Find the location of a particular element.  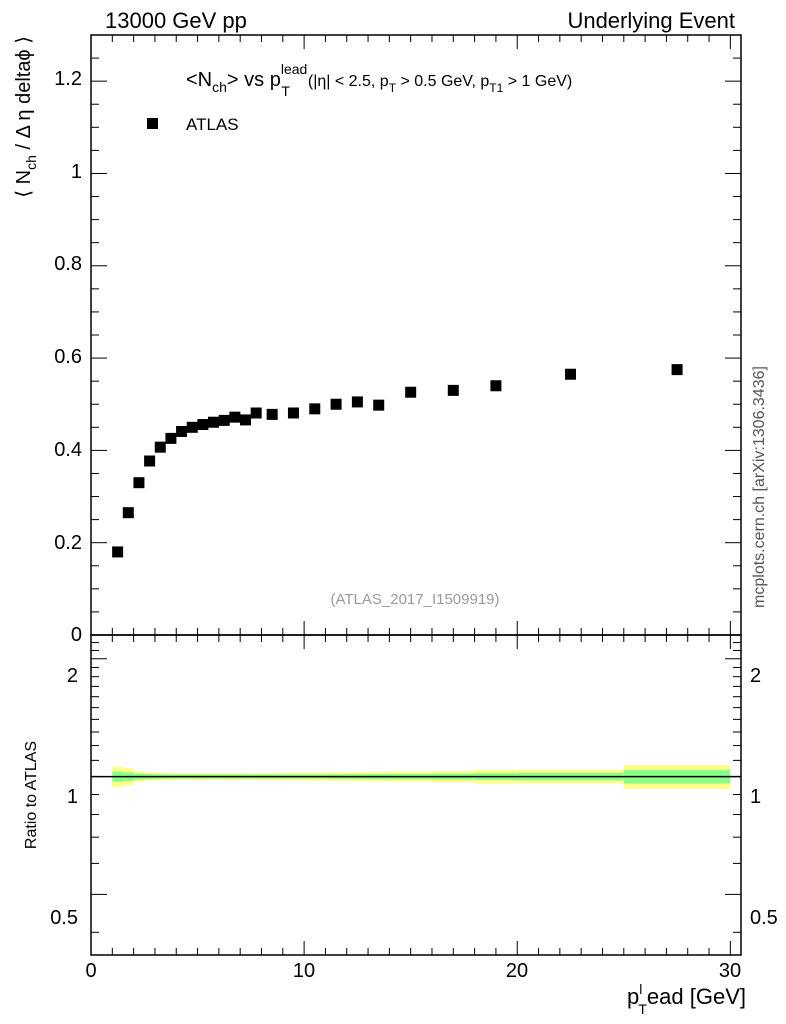

ylabel-ratio: Ratio to ATLAS is located at coordinates (31, 795).